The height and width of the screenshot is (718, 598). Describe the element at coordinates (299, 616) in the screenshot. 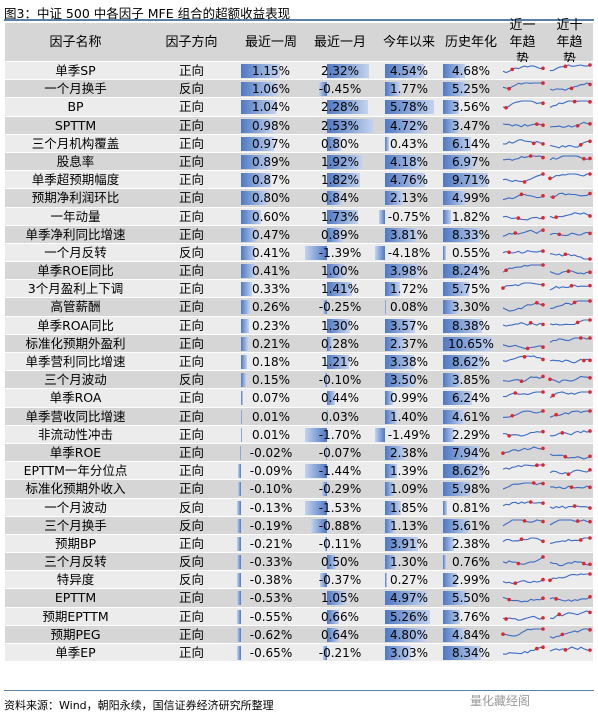

I see `table-row: 预期EPTTM 正向 -0.55% 0.66% 5.26% 3.76%` at that location.